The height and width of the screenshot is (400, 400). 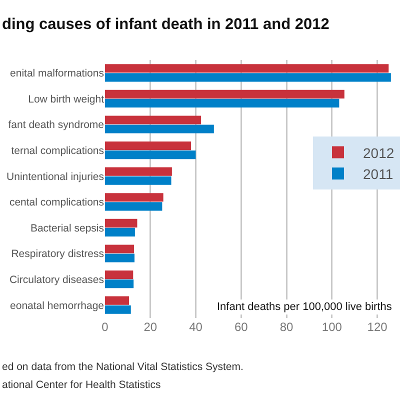 What do you see at coordinates (57, 254) in the screenshot?
I see `y-tick-label: Respiratory distress` at bounding box center [57, 254].